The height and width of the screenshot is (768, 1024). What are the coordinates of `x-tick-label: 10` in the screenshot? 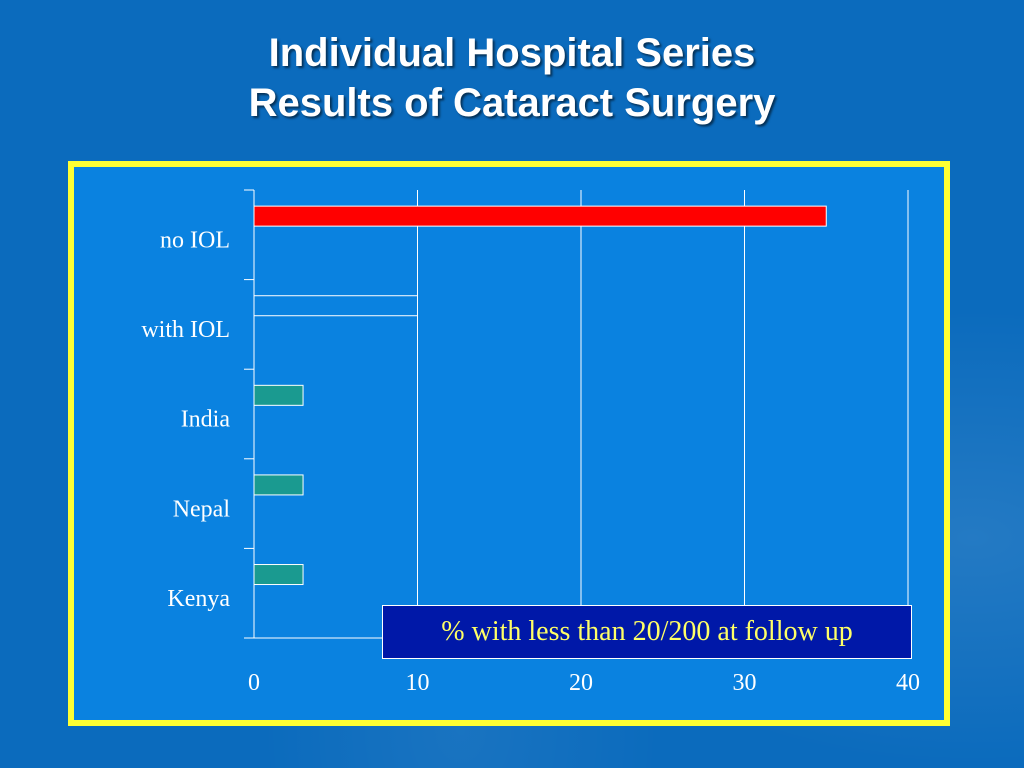 It's located at (418, 683).